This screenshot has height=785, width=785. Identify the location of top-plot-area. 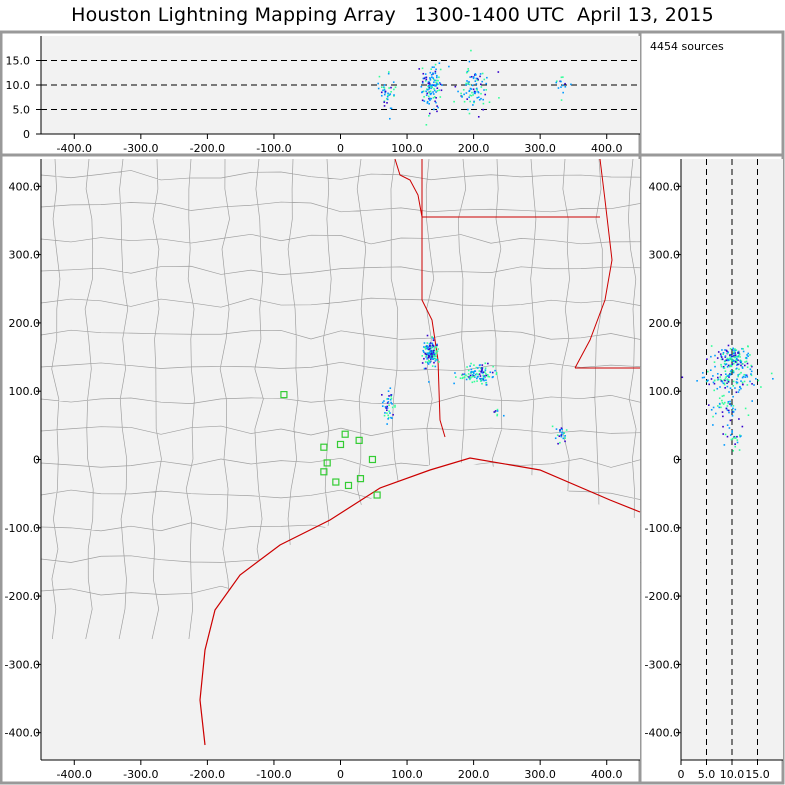
(340, 85).